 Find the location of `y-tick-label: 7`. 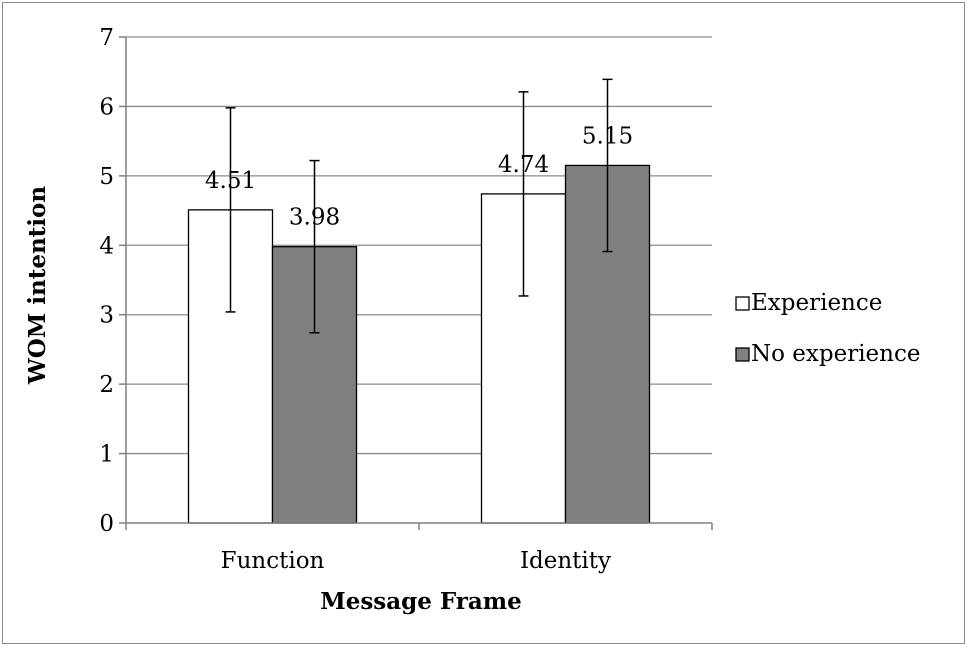

y-tick-label: 7 is located at coordinates (106, 38).